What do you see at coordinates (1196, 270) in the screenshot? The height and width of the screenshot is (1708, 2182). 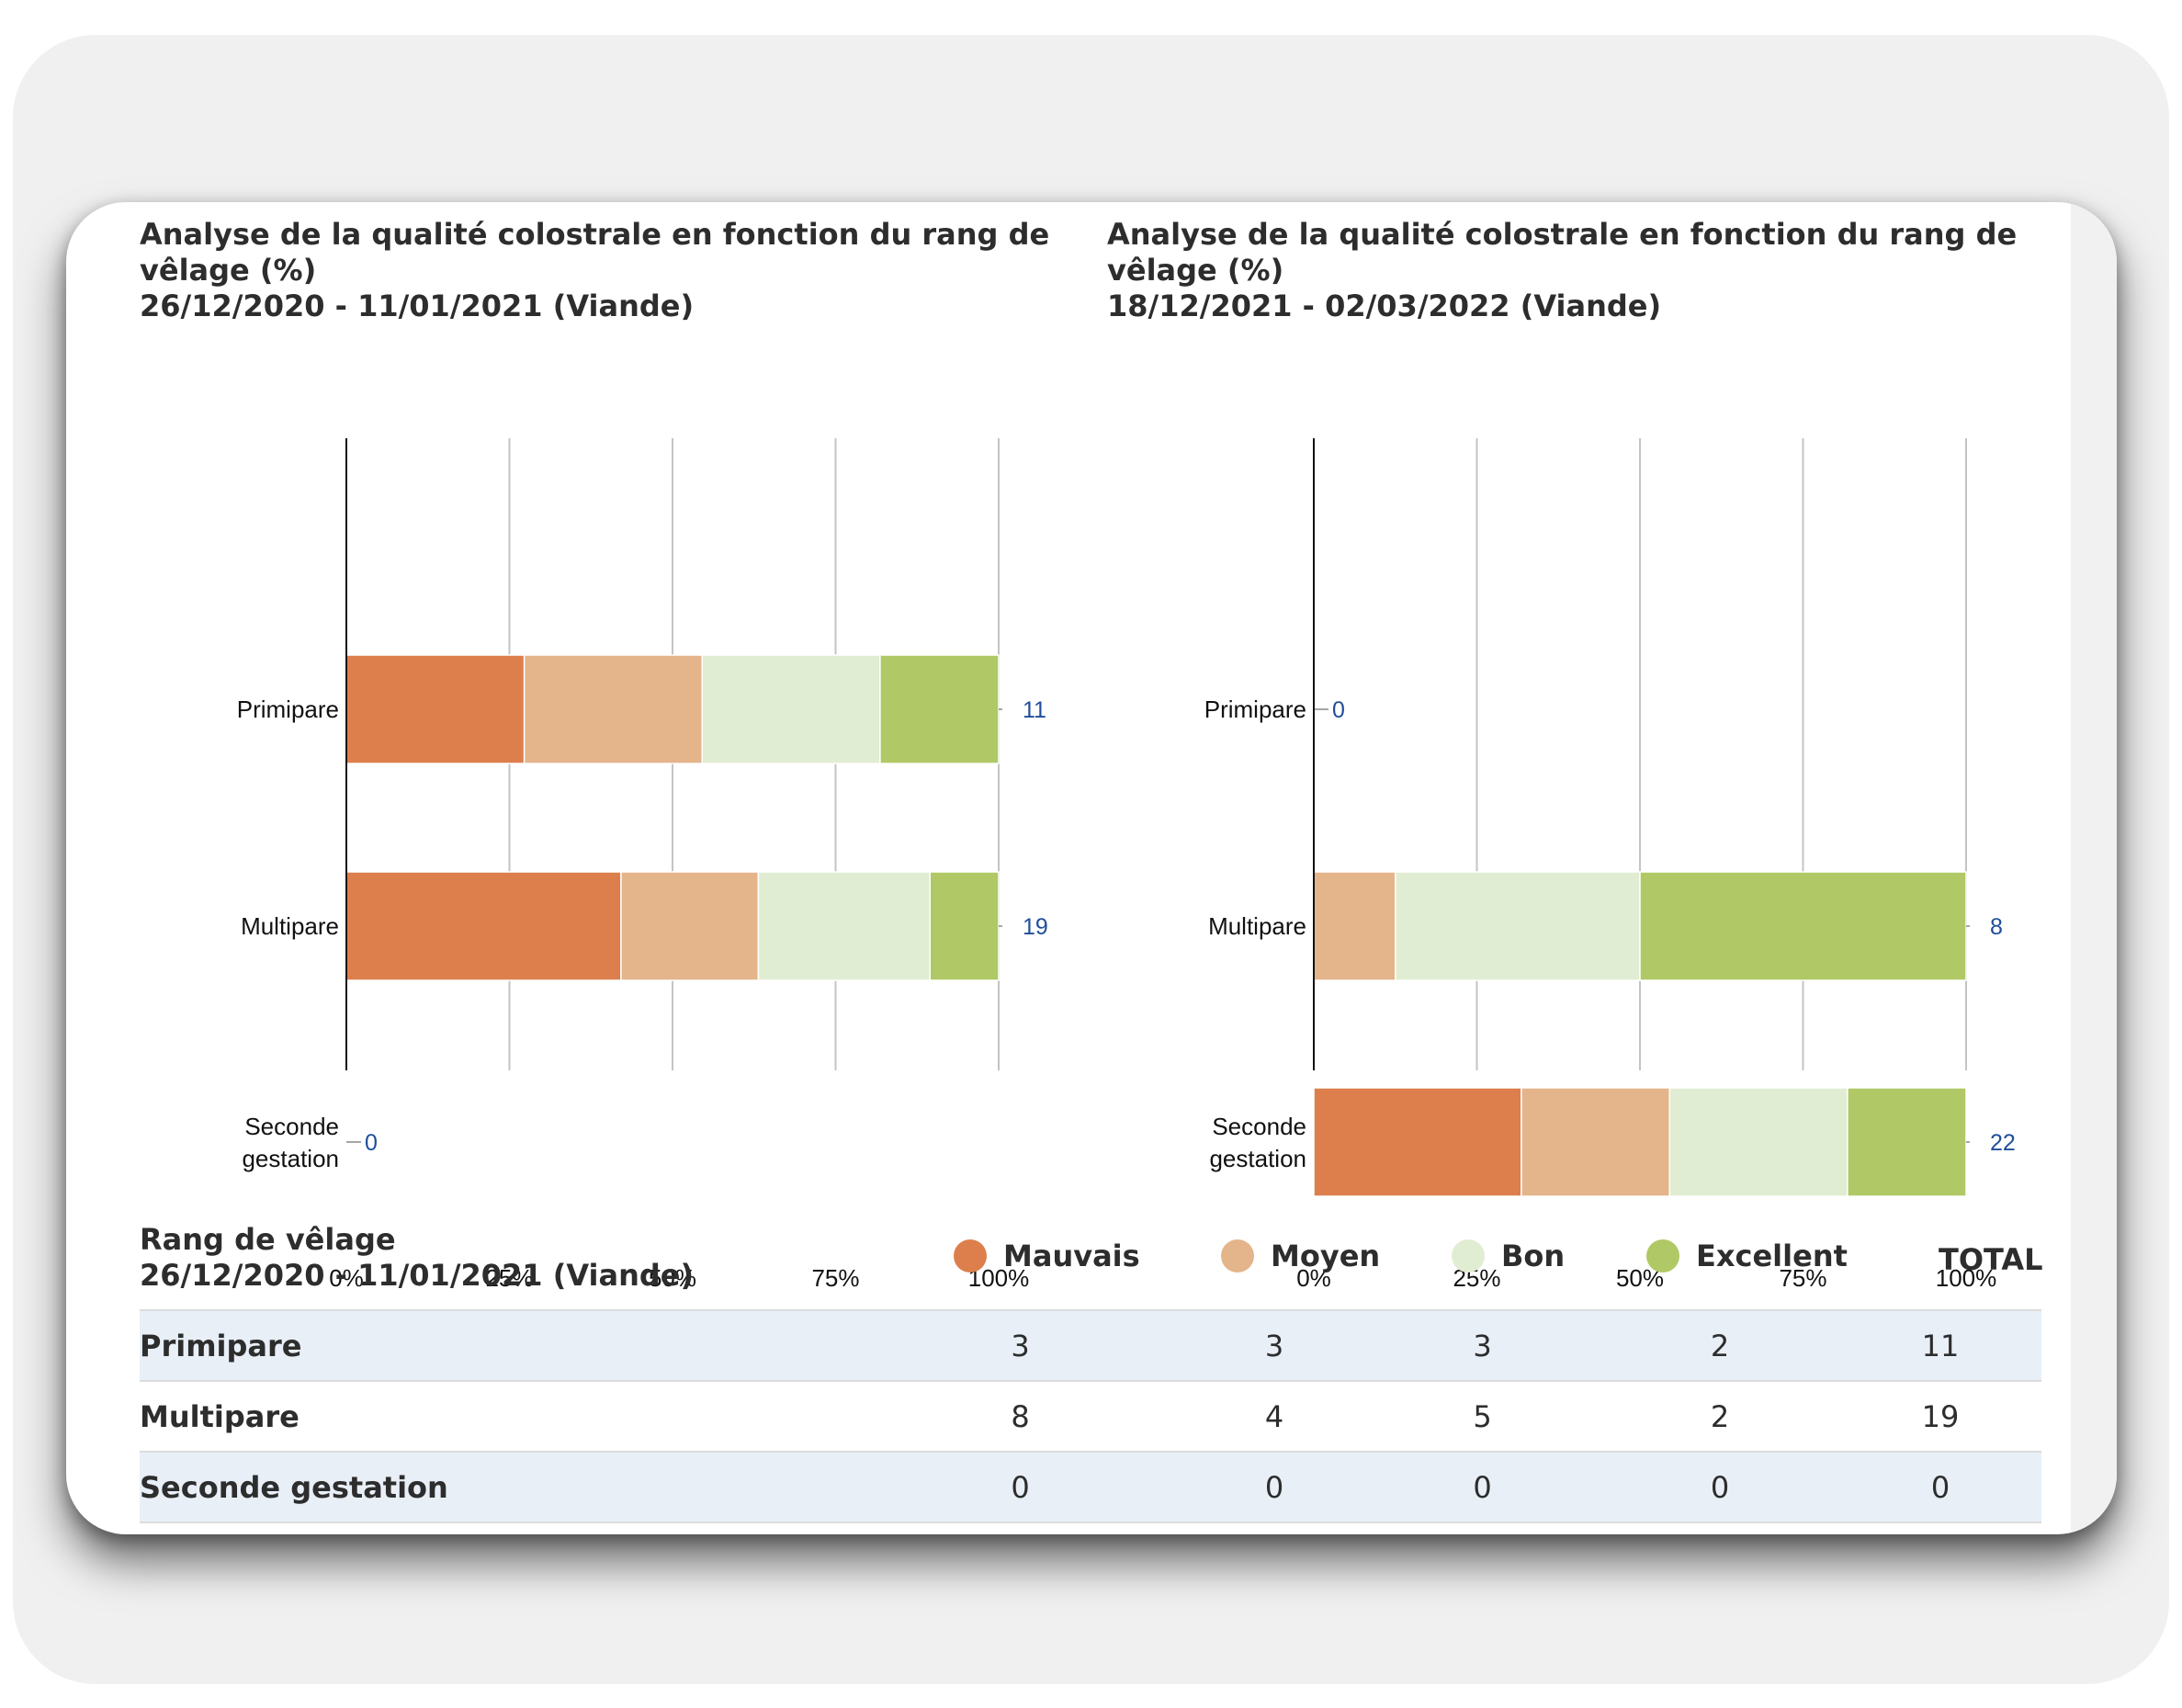 I see `chart-2-title-line2: vêlage (%)` at bounding box center [1196, 270].